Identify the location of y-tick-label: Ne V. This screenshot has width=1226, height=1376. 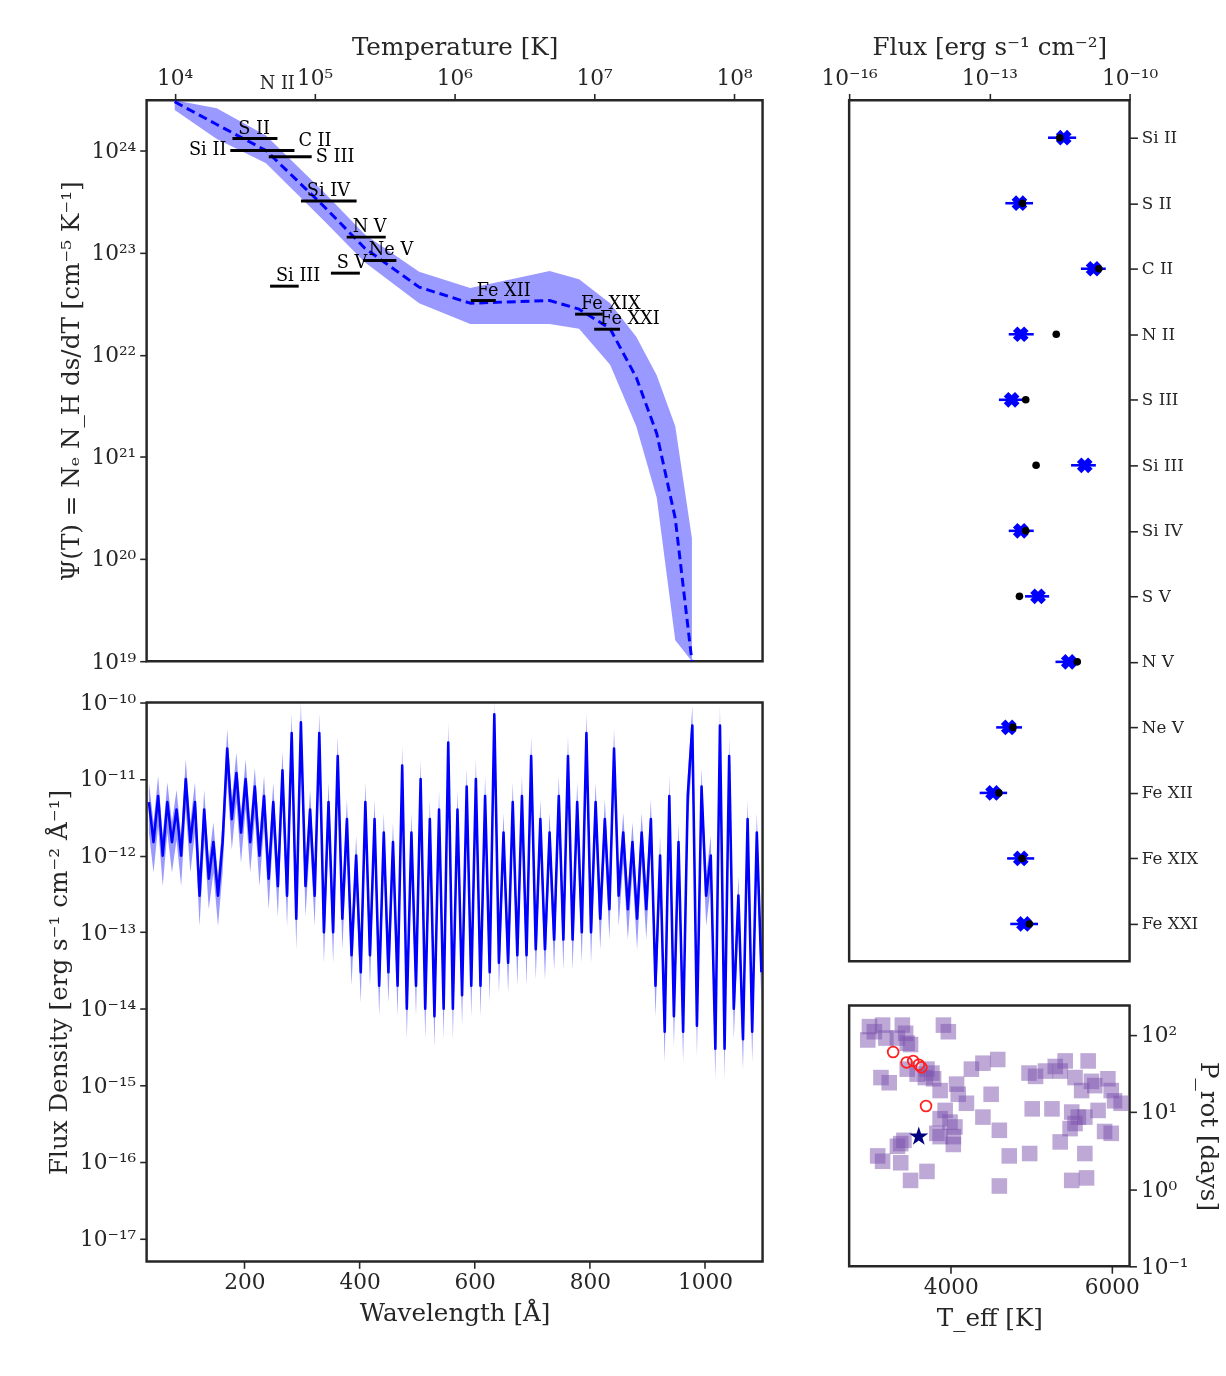
(1163, 726).